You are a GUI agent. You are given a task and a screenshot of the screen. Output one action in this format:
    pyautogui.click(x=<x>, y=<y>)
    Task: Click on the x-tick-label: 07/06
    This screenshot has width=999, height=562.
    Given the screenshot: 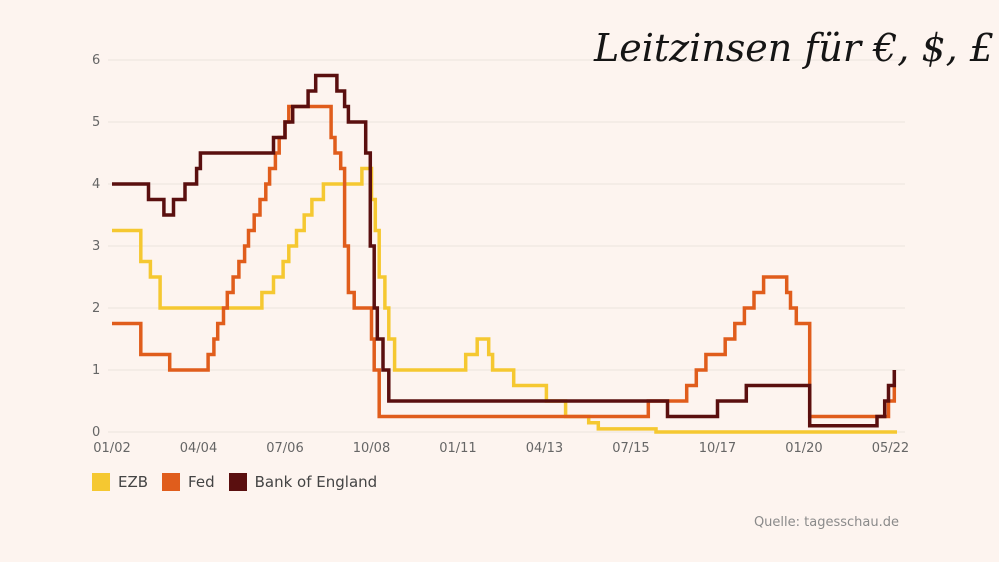 What is the action you would take?
    pyautogui.click(x=284, y=448)
    